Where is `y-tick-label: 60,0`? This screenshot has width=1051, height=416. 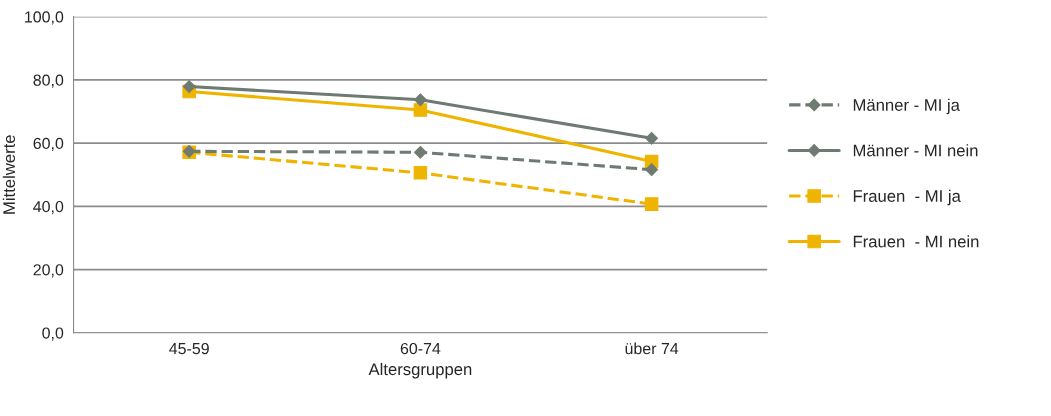
y-tick-label: 60,0 is located at coordinates (48, 144).